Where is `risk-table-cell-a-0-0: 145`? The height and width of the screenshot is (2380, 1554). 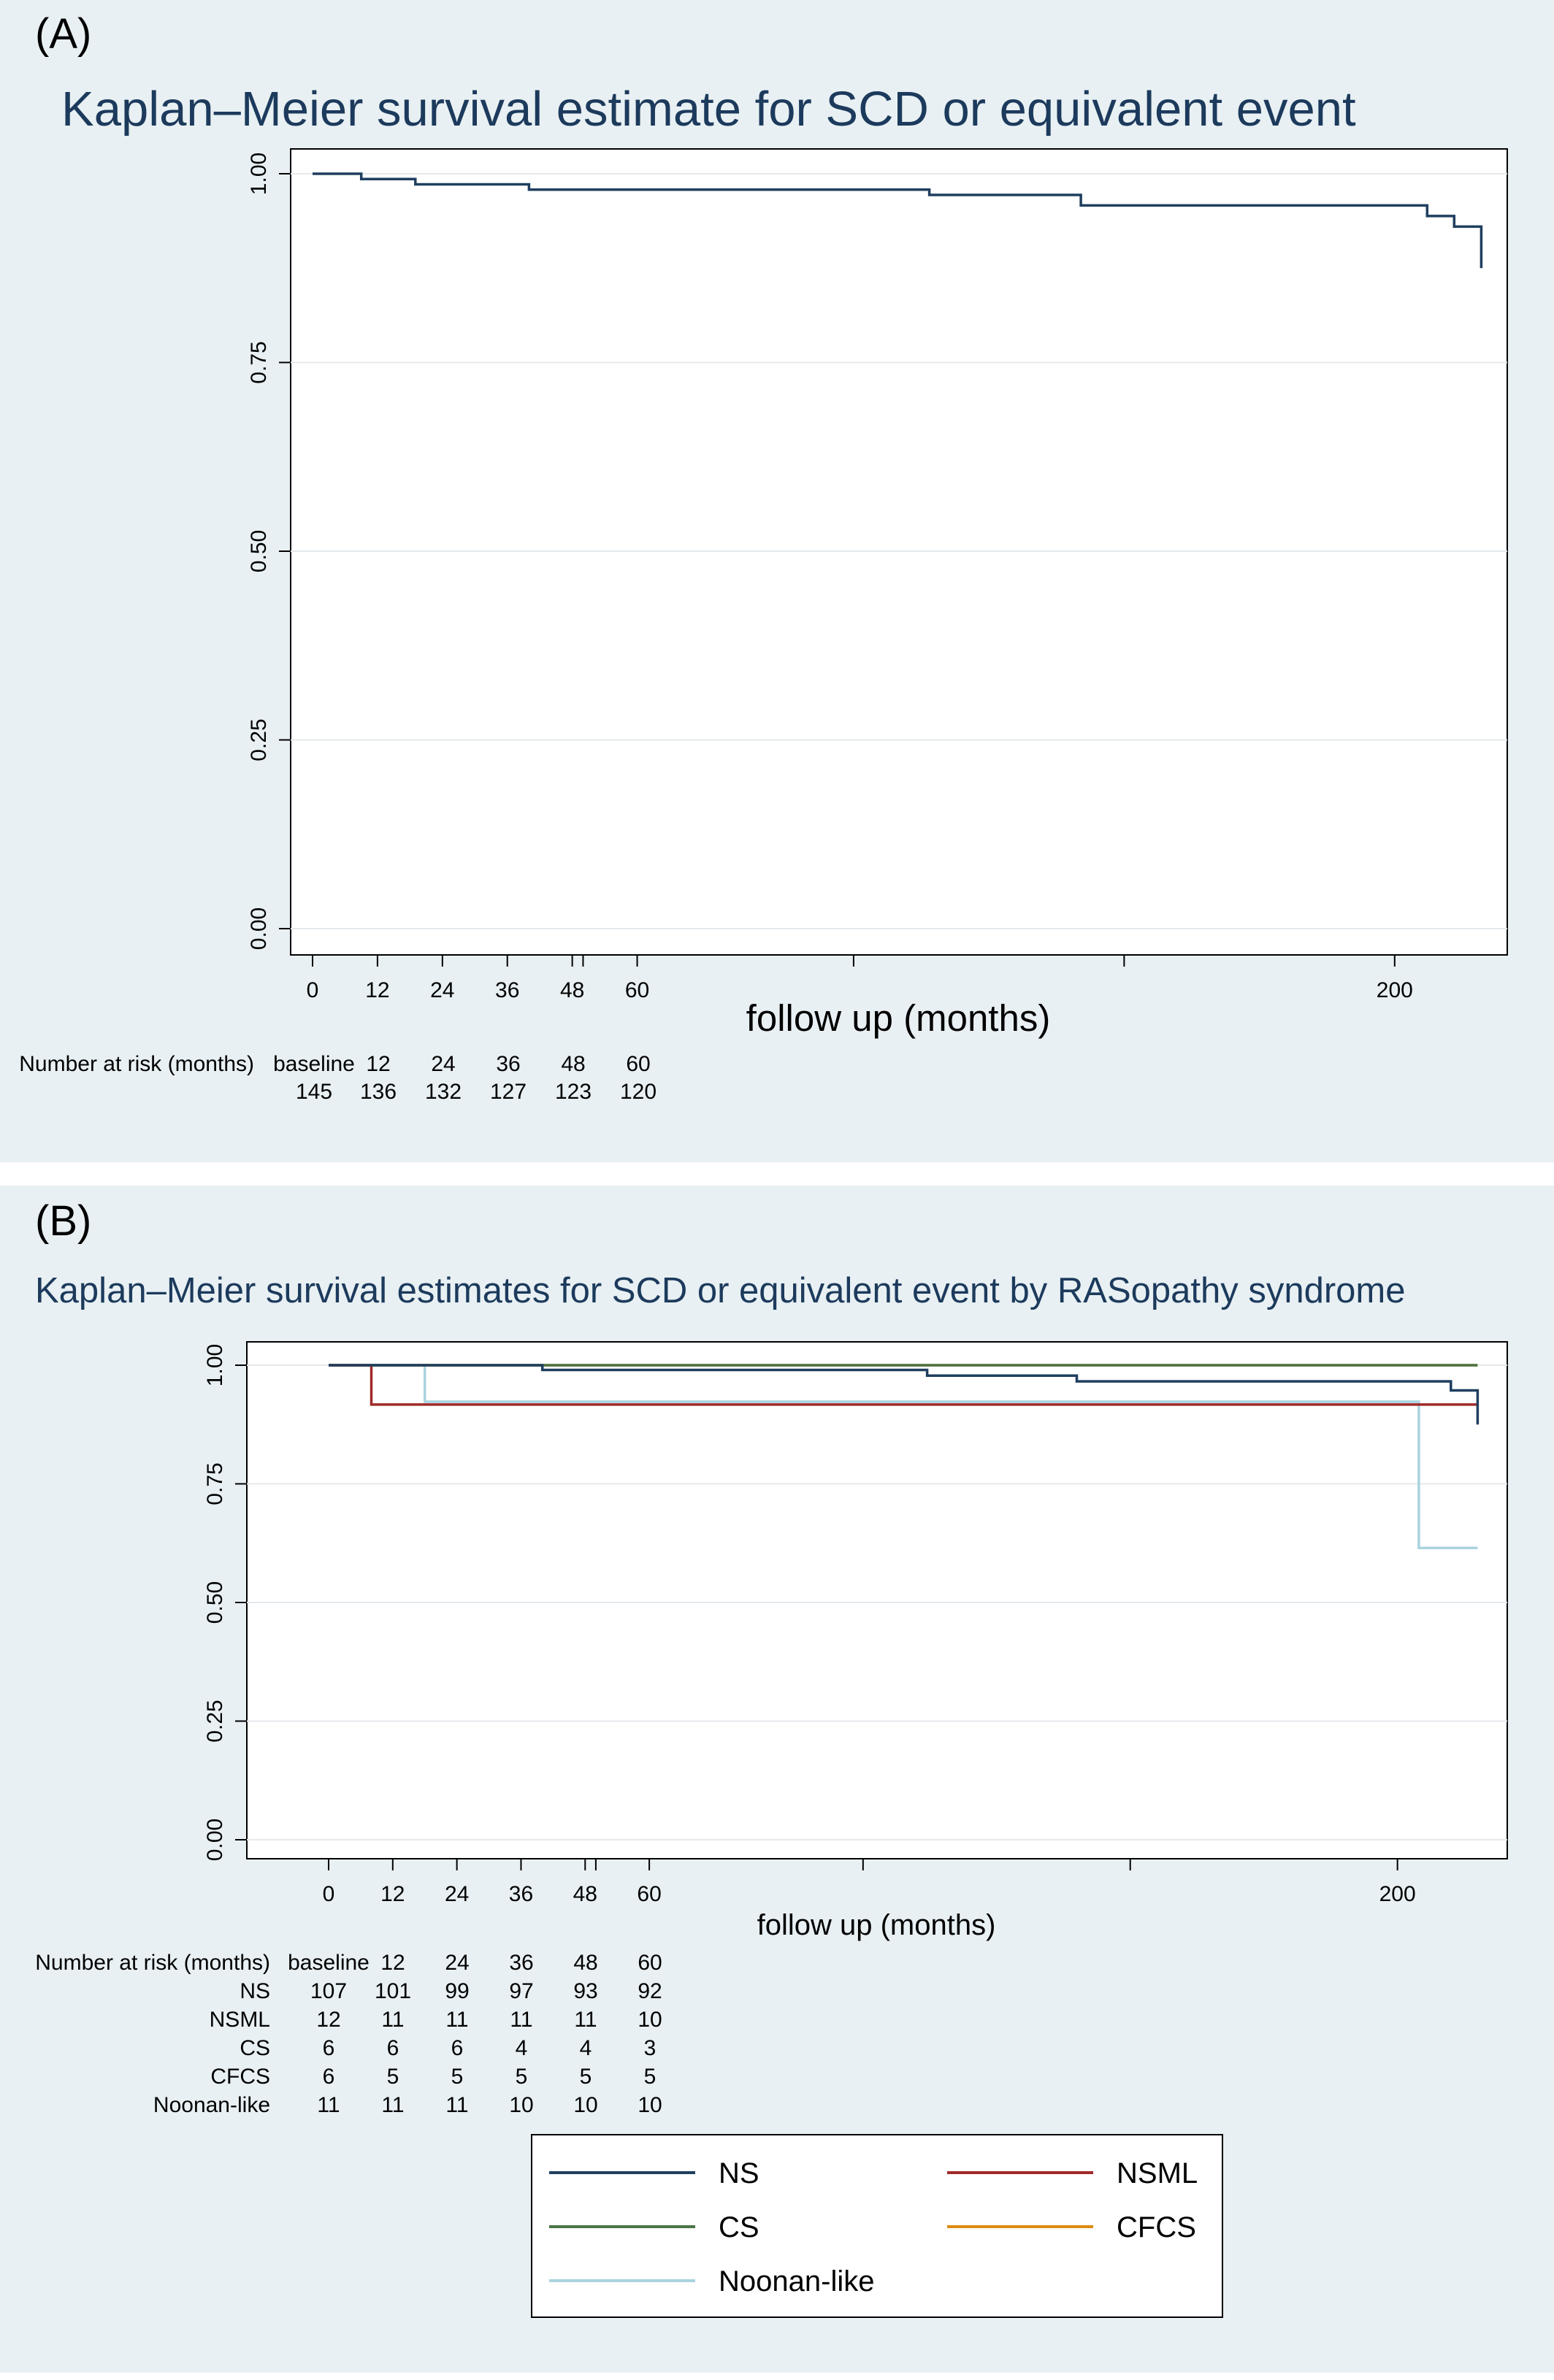
risk-table-cell-a-0-0: 145 is located at coordinates (314, 1092).